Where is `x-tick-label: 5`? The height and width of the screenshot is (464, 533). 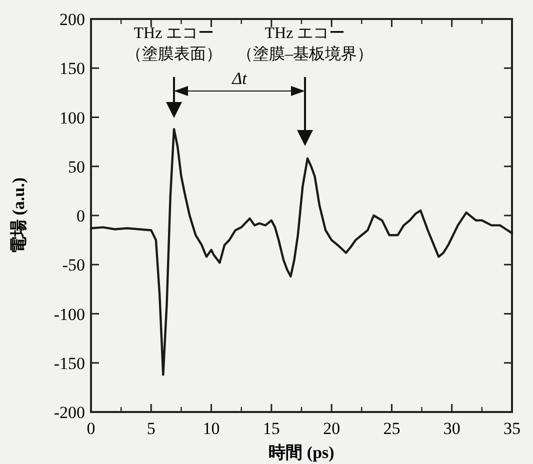
x-tick-label: 5 is located at coordinates (151, 428).